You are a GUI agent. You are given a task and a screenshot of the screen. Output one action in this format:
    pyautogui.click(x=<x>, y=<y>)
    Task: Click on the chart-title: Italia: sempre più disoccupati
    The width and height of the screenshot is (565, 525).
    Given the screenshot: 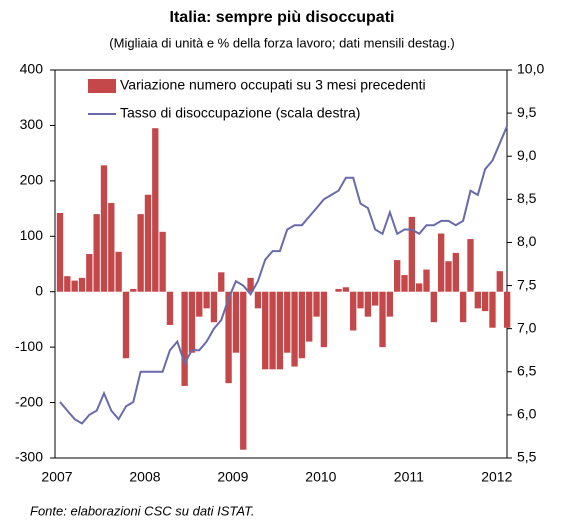 What is the action you would take?
    pyautogui.click(x=282, y=17)
    